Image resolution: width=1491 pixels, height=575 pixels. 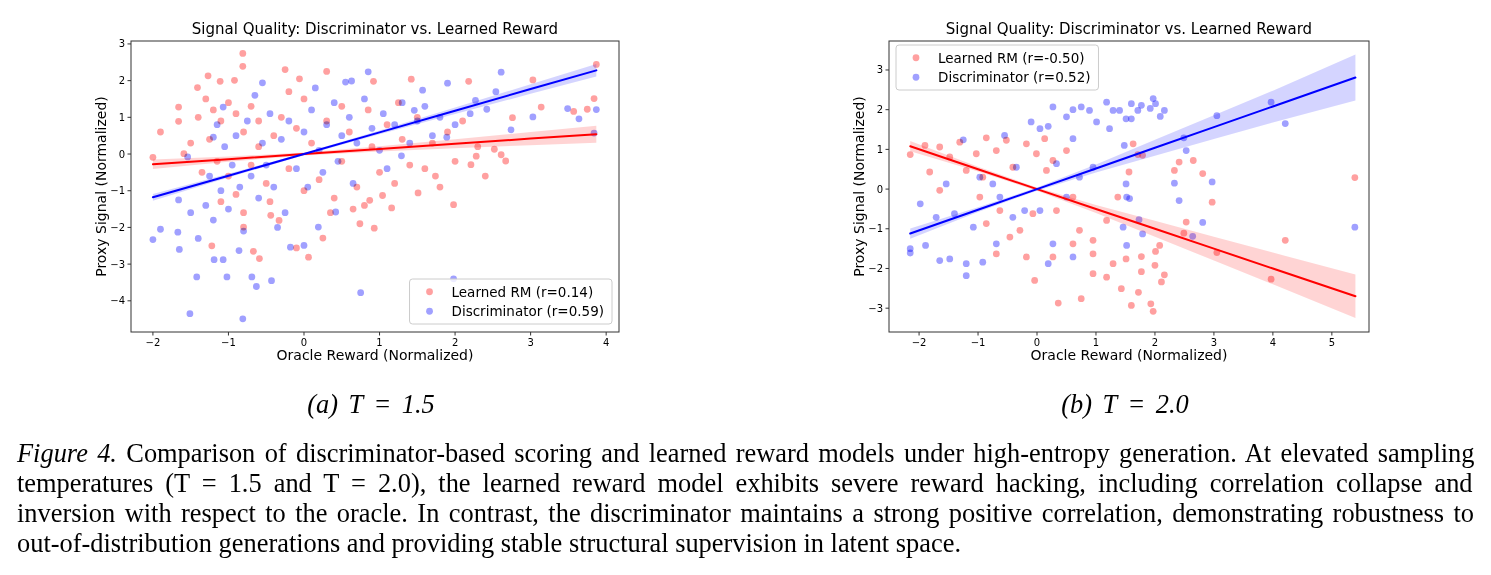 I want to click on y-tick-label: −4, so click(x=117, y=301).